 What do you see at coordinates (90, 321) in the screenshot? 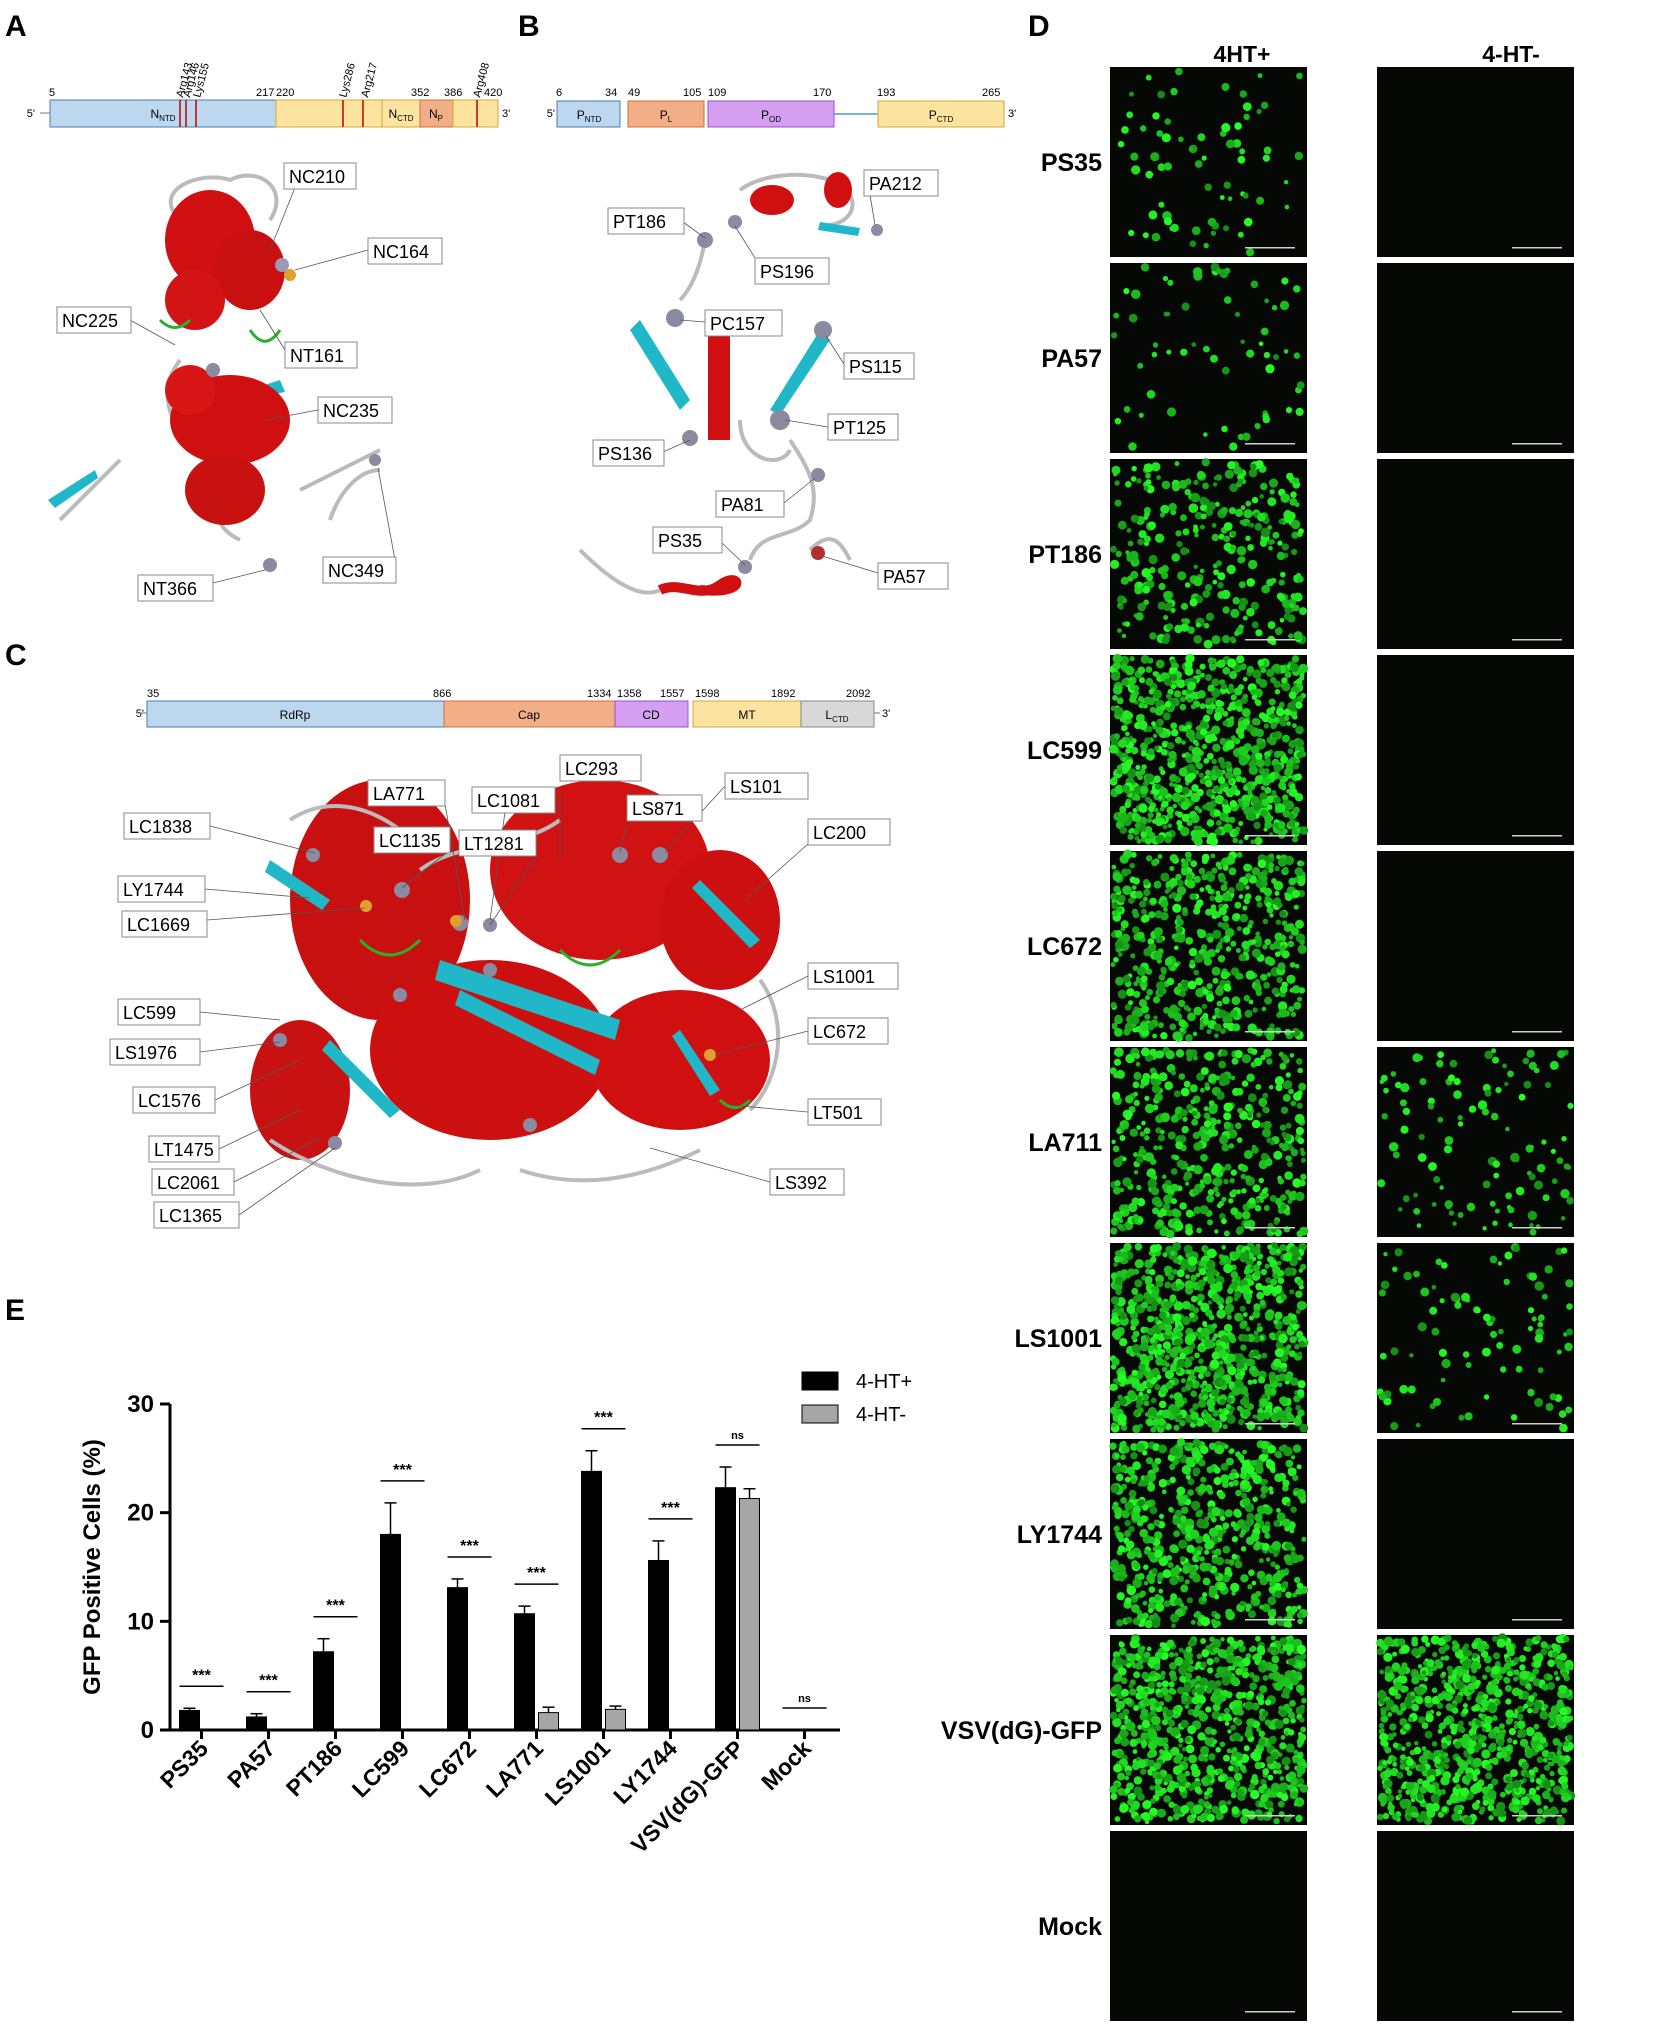
I see `callout-label: NC225` at bounding box center [90, 321].